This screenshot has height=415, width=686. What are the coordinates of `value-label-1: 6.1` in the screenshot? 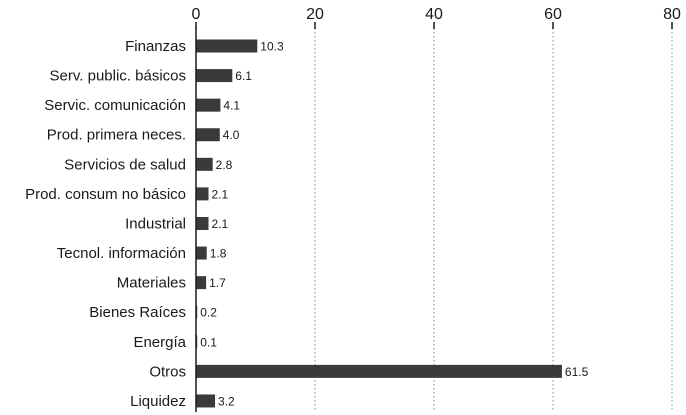 It's located at (243, 76).